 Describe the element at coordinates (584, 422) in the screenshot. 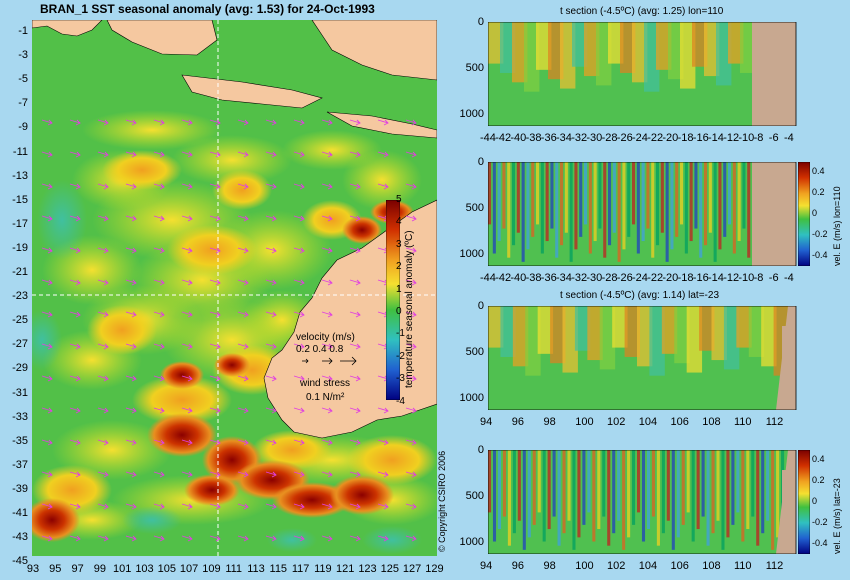

I see `section-x-tick-label: 100` at that location.